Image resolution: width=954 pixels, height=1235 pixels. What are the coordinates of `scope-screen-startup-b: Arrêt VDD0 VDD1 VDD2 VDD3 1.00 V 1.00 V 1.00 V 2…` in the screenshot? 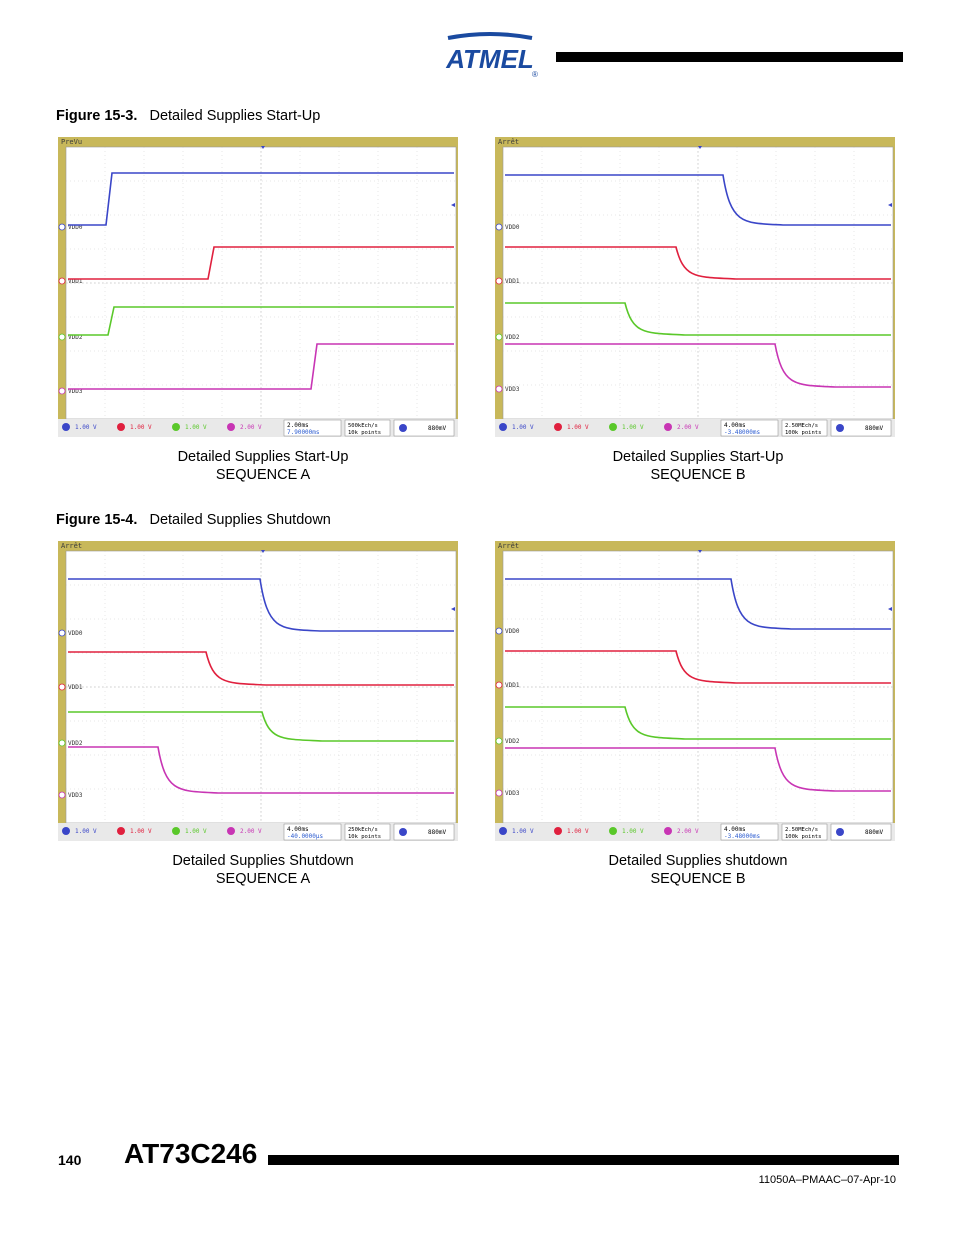 It's located at (695, 287).